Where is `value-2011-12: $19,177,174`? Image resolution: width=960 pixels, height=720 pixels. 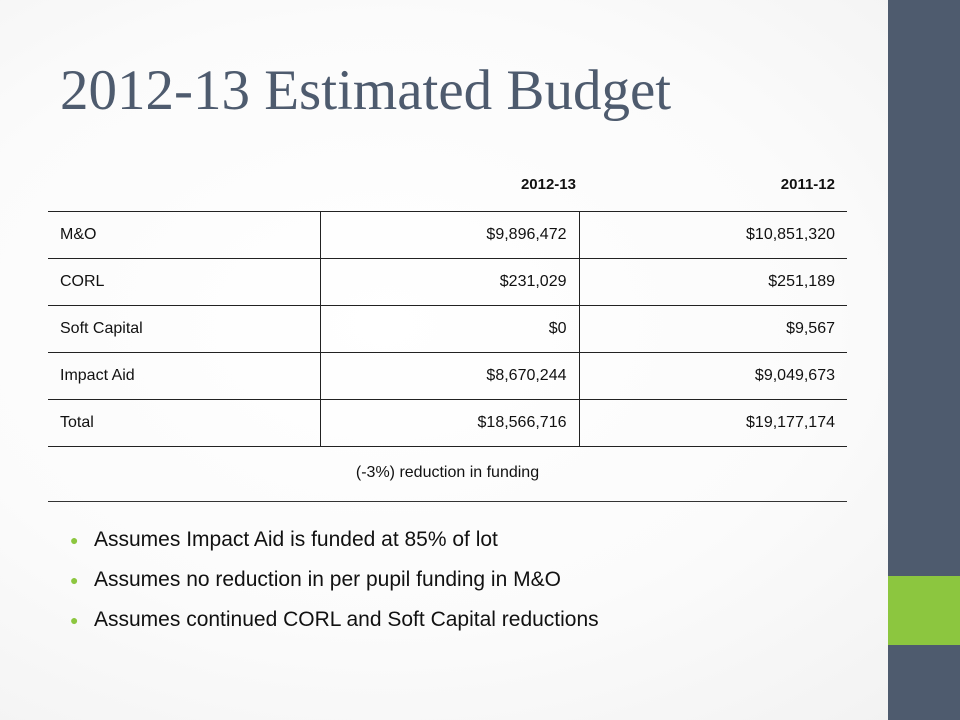
value-2011-12: $19,177,174 is located at coordinates (713, 423).